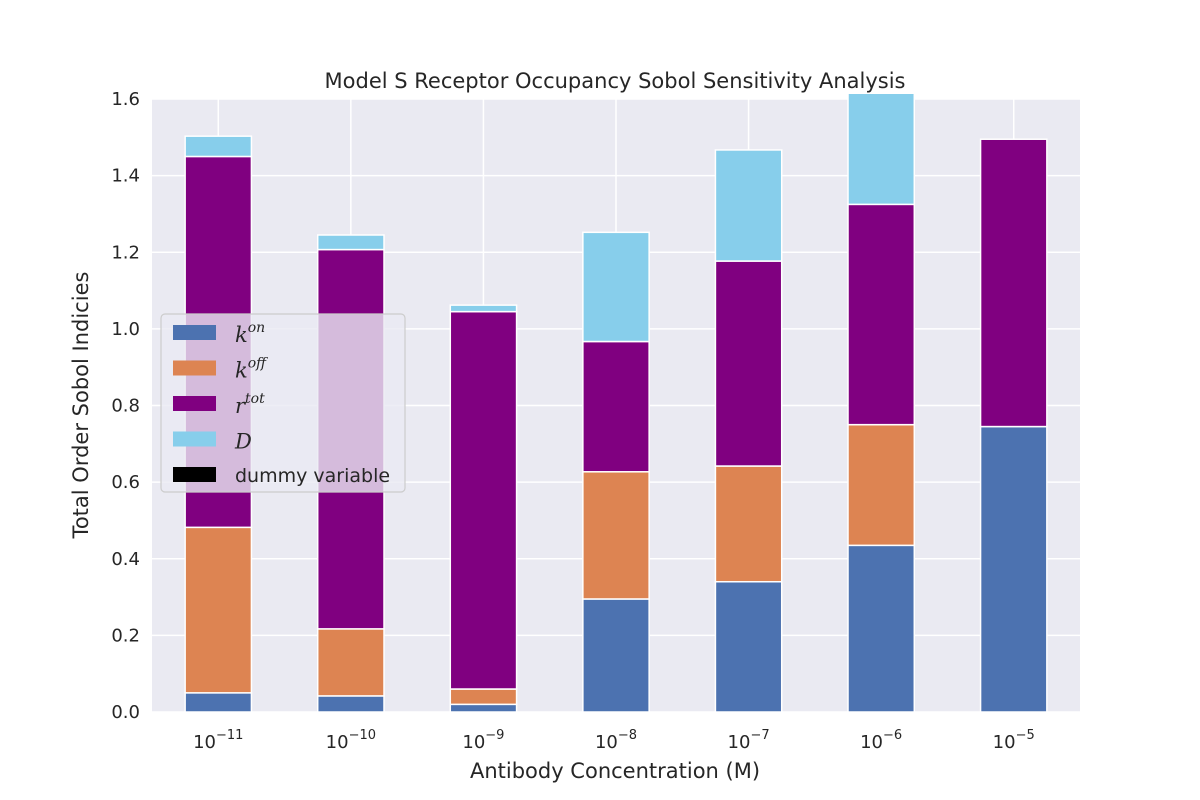 The width and height of the screenshot is (1200, 800). I want to click on y-tick-label: 0.8, so click(125, 406).